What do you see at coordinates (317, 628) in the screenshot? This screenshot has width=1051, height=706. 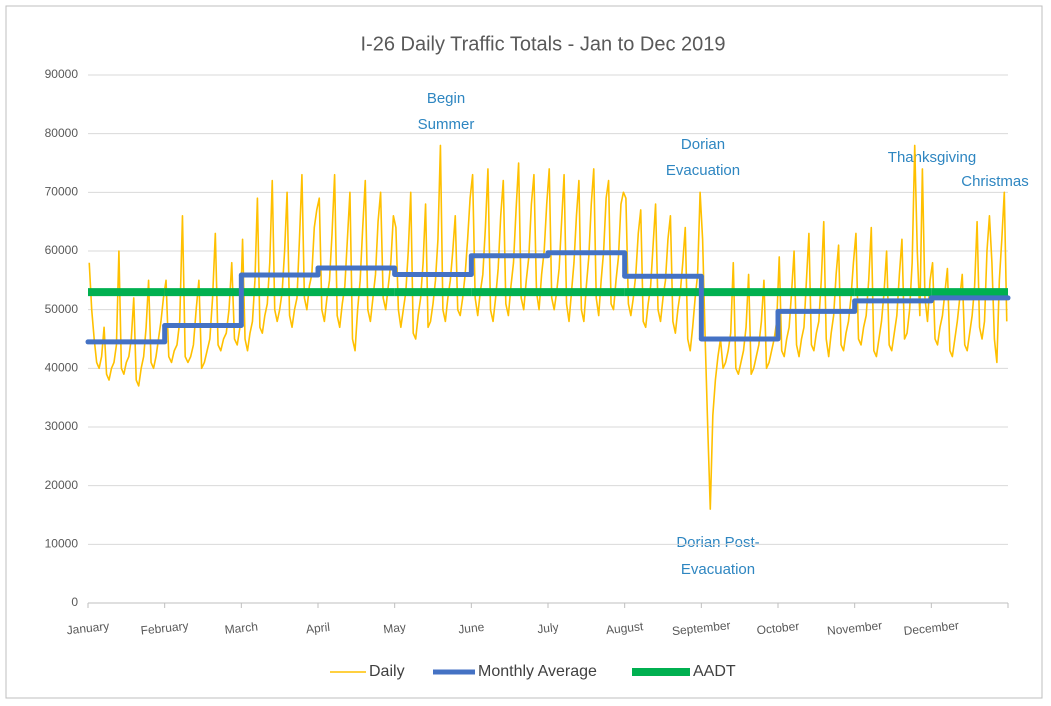 I see `x-tick-label: April` at bounding box center [317, 628].